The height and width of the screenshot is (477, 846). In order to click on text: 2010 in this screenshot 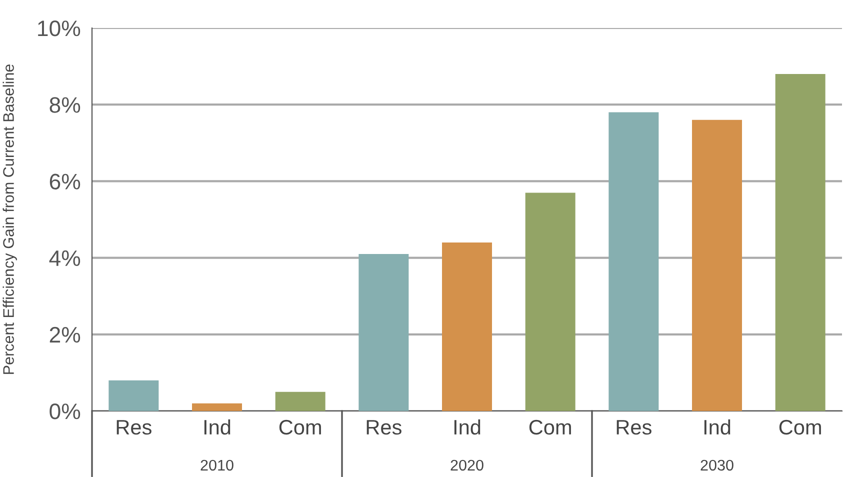, I will do `click(217, 465)`.